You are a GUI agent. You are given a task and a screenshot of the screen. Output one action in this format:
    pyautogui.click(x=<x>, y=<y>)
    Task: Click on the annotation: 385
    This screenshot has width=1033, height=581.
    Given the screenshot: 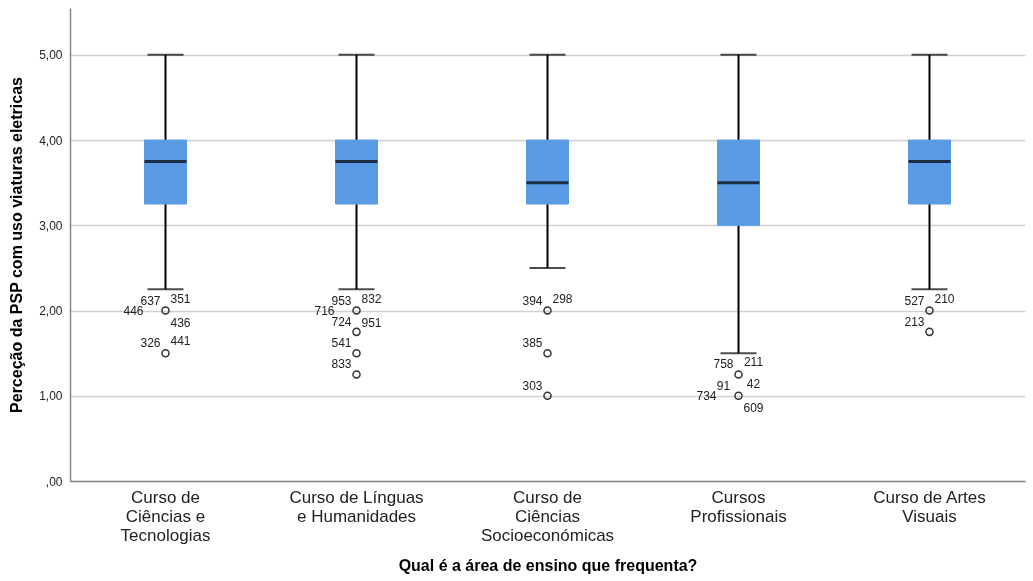 What is the action you would take?
    pyautogui.click(x=532, y=343)
    